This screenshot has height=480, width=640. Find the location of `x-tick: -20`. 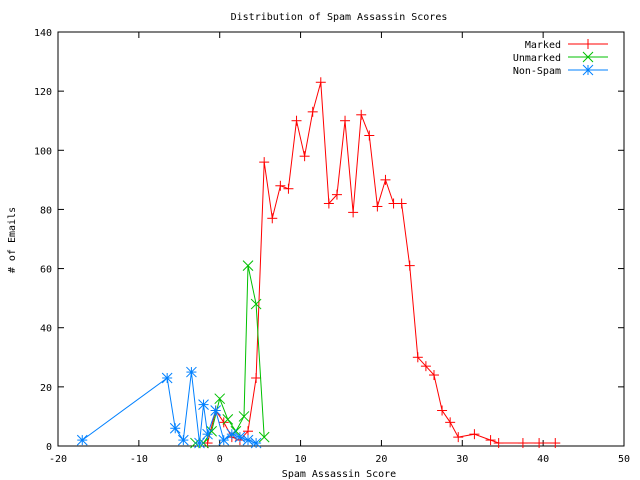

x-tick: -20 is located at coordinates (58, 248).